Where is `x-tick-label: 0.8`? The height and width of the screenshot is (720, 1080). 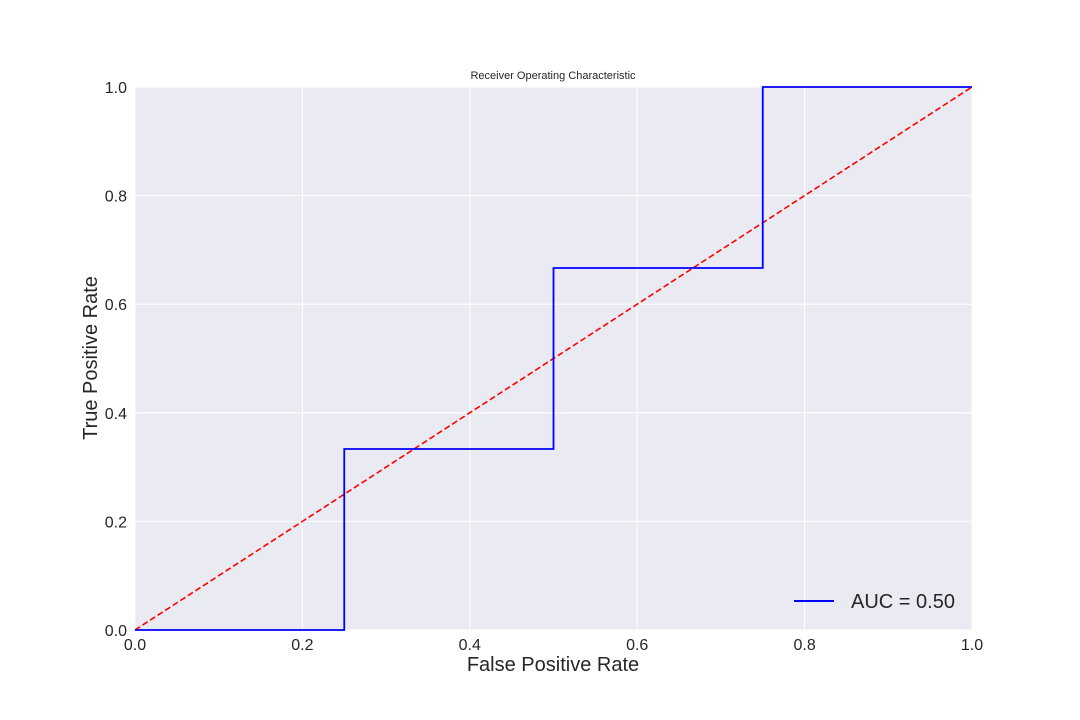
x-tick-label: 0.8 is located at coordinates (804, 645).